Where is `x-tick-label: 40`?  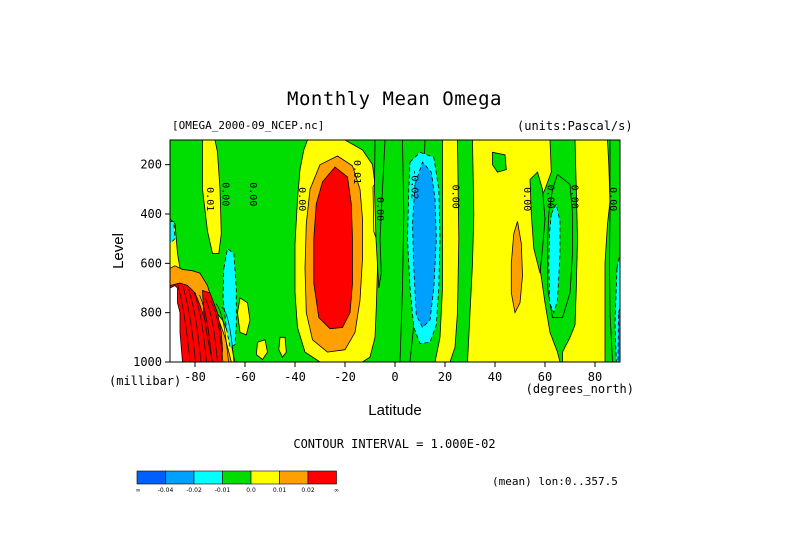
x-tick-label: 40 is located at coordinates (495, 377).